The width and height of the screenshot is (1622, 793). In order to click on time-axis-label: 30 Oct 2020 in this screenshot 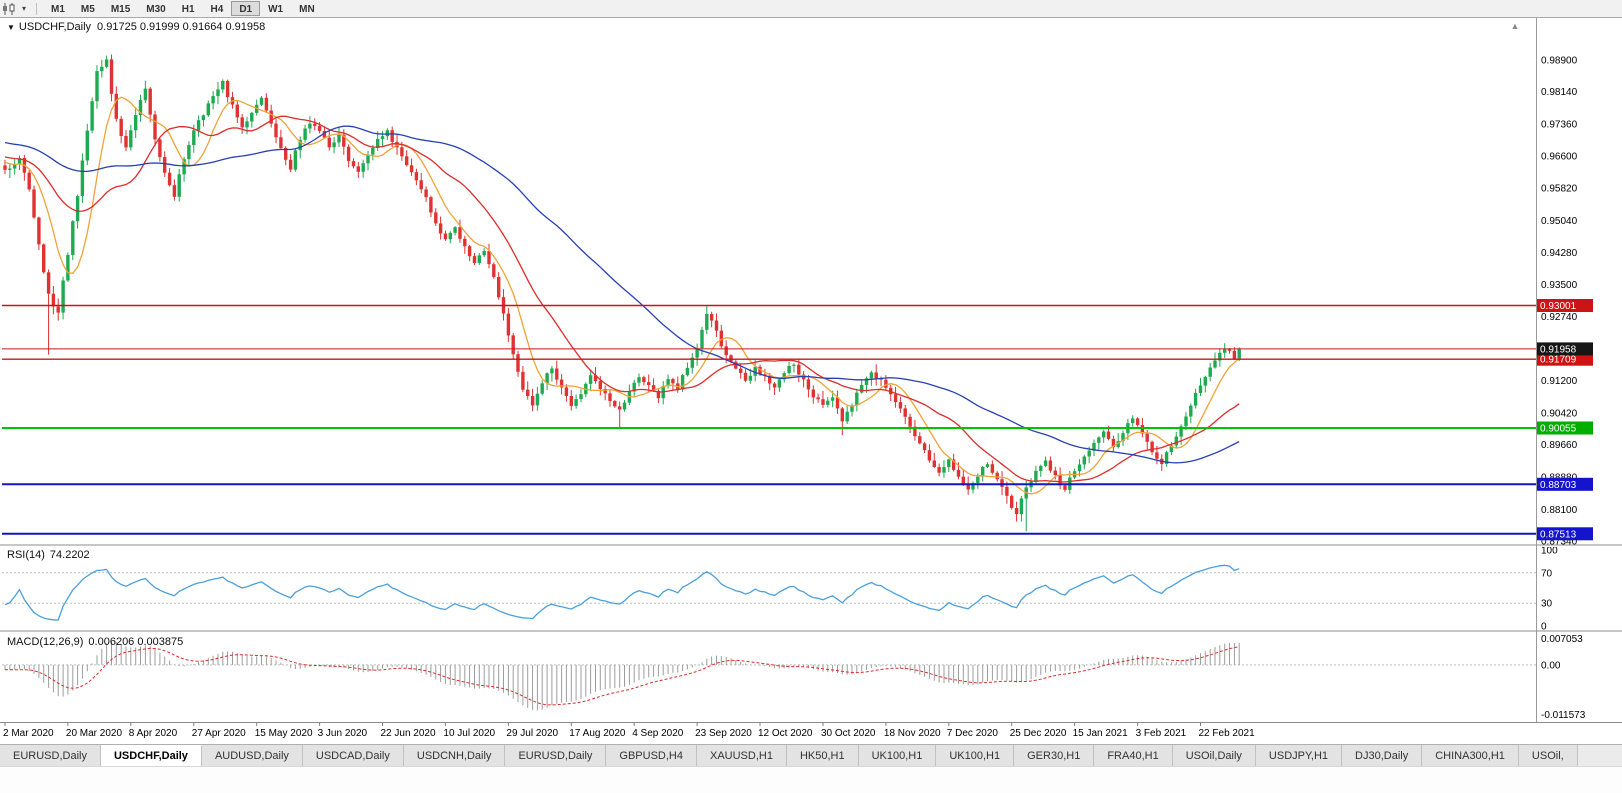, I will do `click(848, 733)`.